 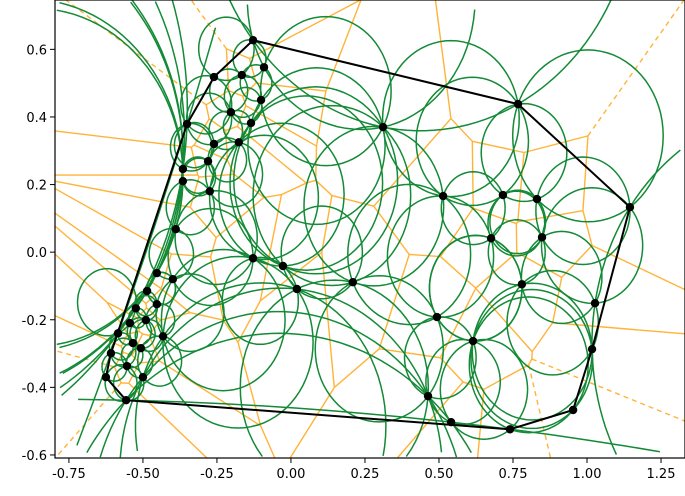 What do you see at coordinates (439, 474) in the screenshot?
I see `x-tick-label: 0.50` at bounding box center [439, 474].